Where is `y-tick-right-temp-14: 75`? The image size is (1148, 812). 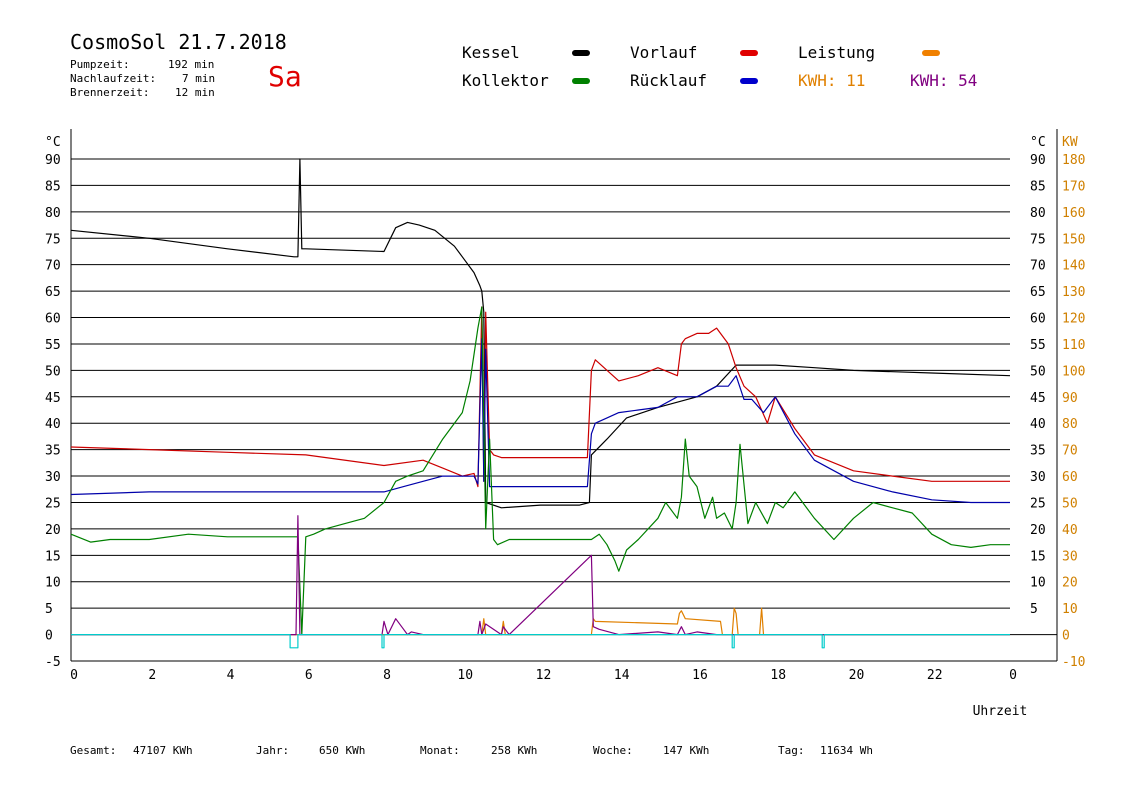
y-tick-right-temp-14: 75 is located at coordinates (1038, 239).